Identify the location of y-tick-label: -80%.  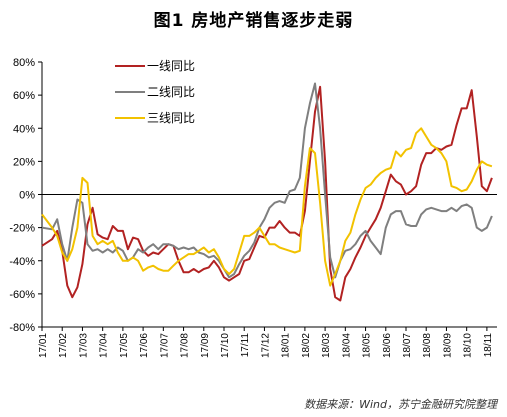
(22, 328).